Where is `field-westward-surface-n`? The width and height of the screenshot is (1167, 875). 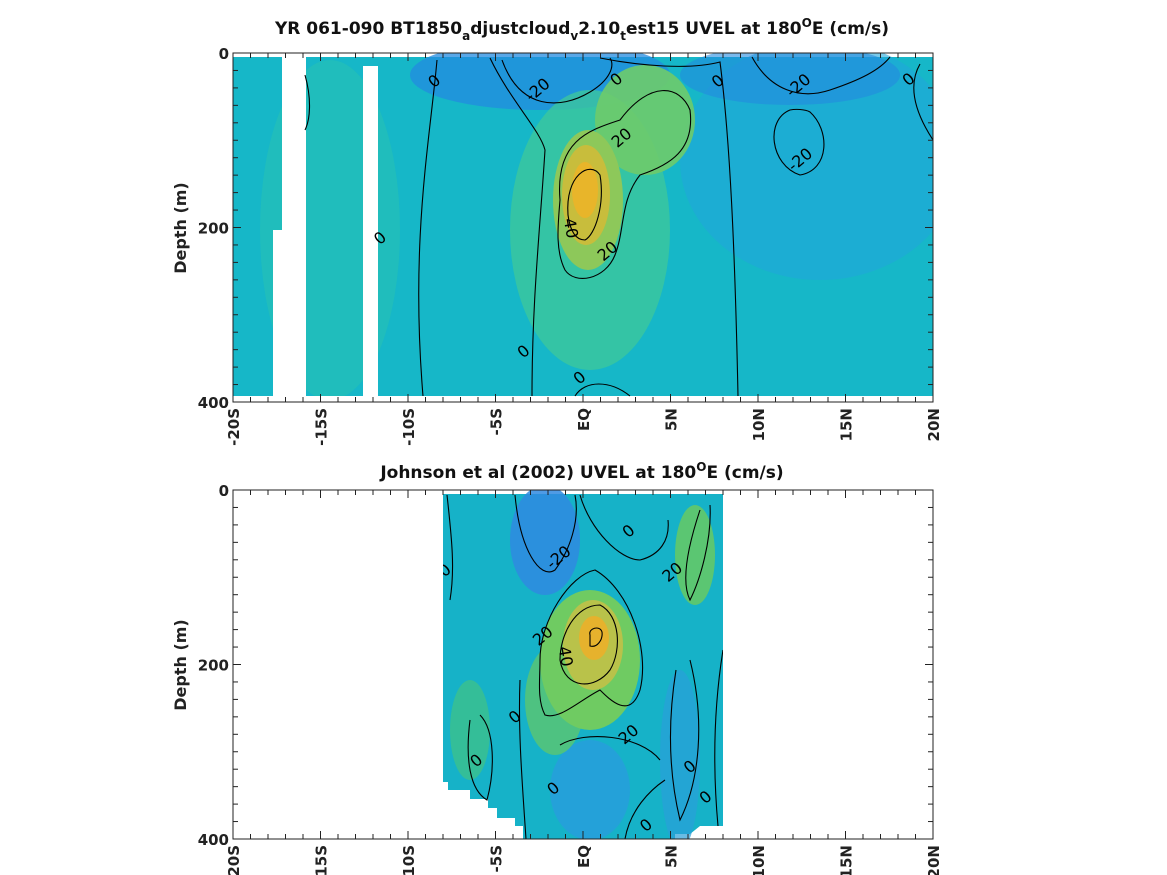 field-westward-surface-n is located at coordinates (790, 79).